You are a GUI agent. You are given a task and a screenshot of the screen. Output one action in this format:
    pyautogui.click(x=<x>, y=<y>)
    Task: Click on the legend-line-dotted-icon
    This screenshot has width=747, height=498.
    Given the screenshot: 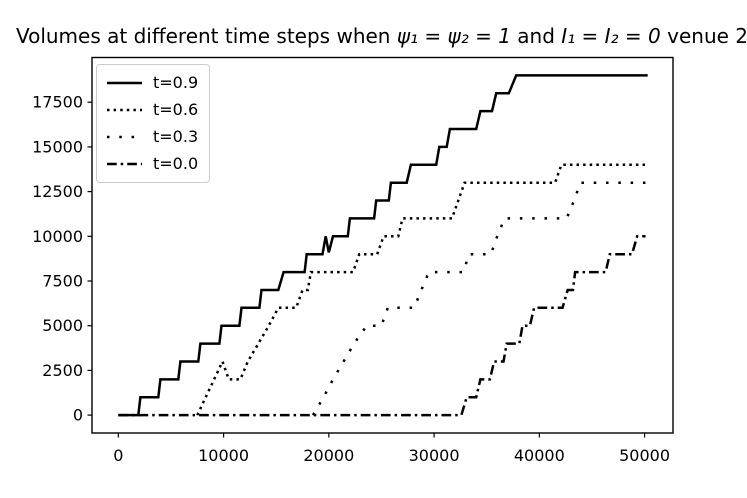 What is the action you would take?
    pyautogui.click(x=124, y=110)
    